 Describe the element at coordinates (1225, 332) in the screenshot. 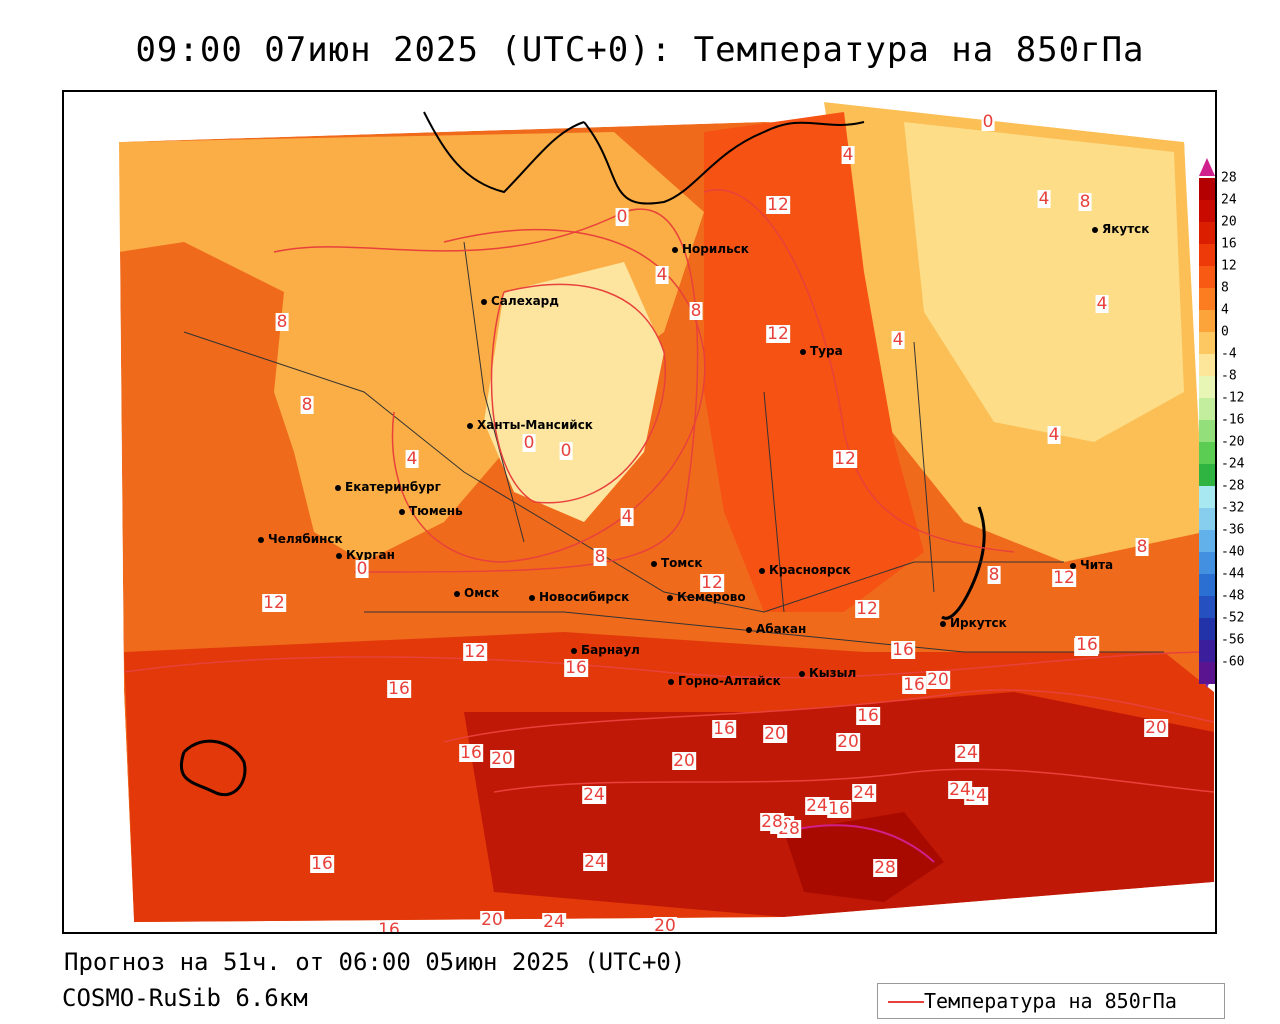

I see `colorbar-tick-label: 0` at that location.